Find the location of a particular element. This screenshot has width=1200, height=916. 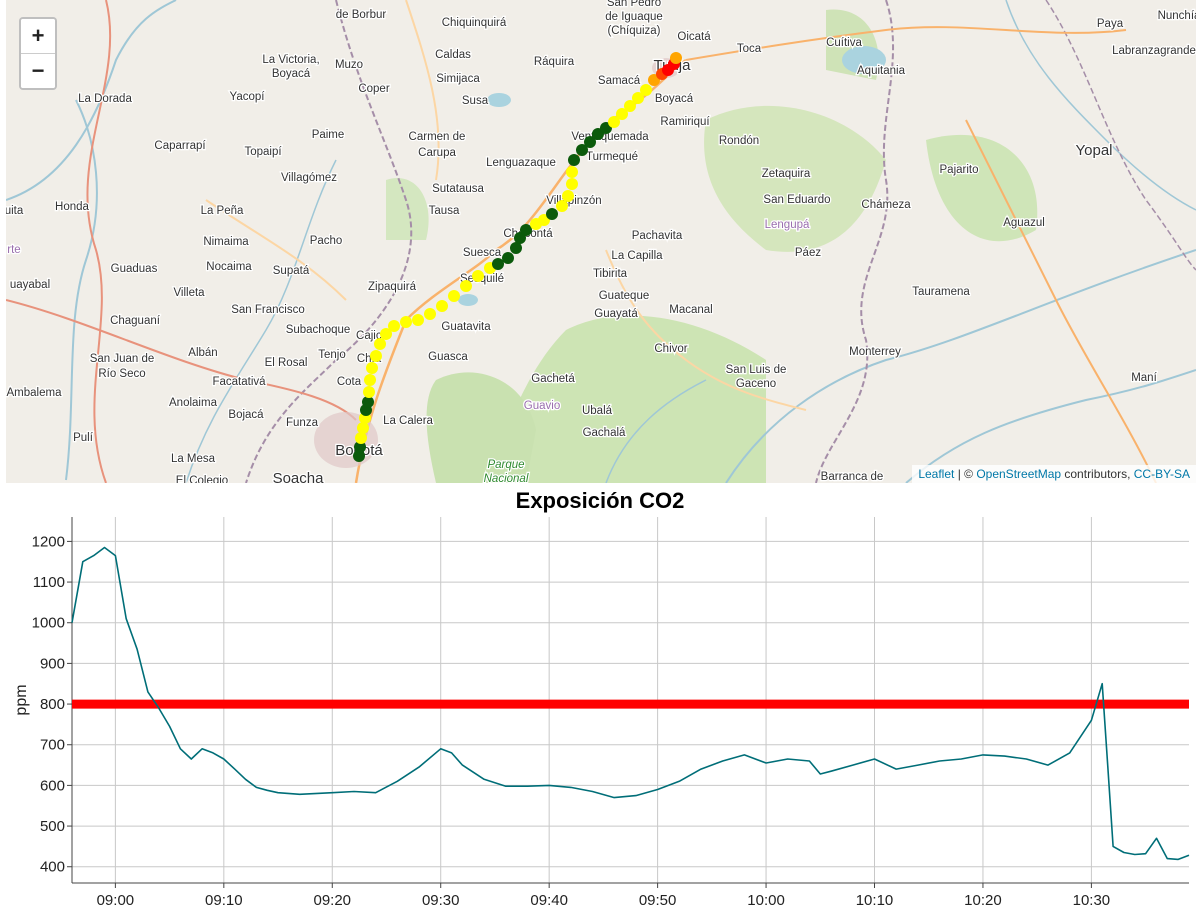

map-place-label: Ambalema is located at coordinates (35, 393).